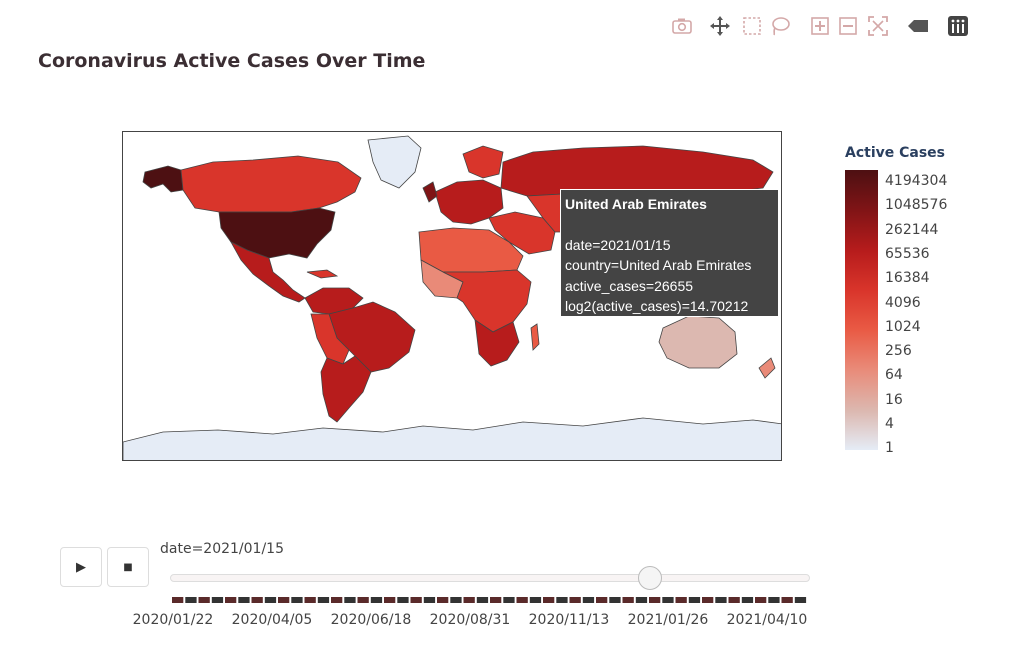 The image size is (1010, 666). Describe the element at coordinates (889, 448) in the screenshot. I see `colorbar-tick-label: 1` at that location.